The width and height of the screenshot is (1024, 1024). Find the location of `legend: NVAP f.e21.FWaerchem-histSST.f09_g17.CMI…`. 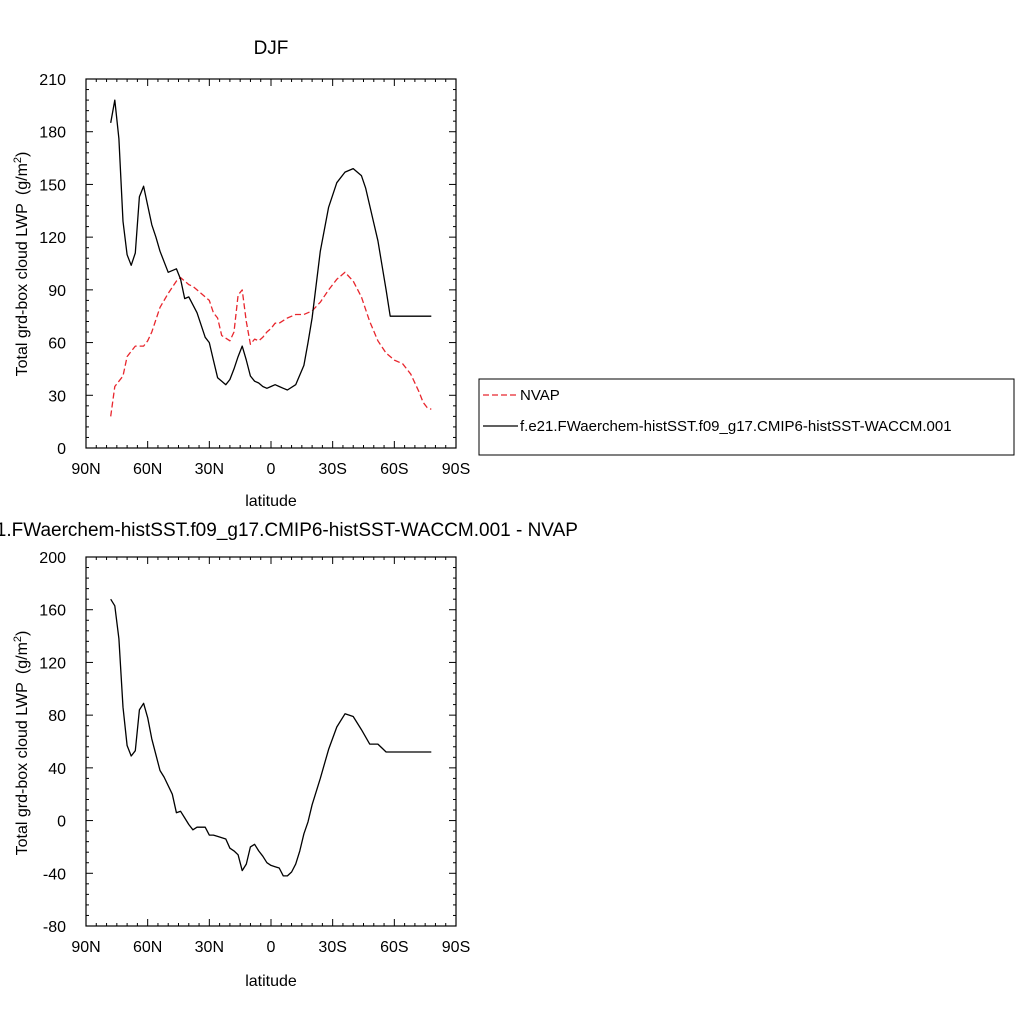

legend: NVAP f.e21.FWaerchem-histSST.f09_g17.CMI… is located at coordinates (746, 417).